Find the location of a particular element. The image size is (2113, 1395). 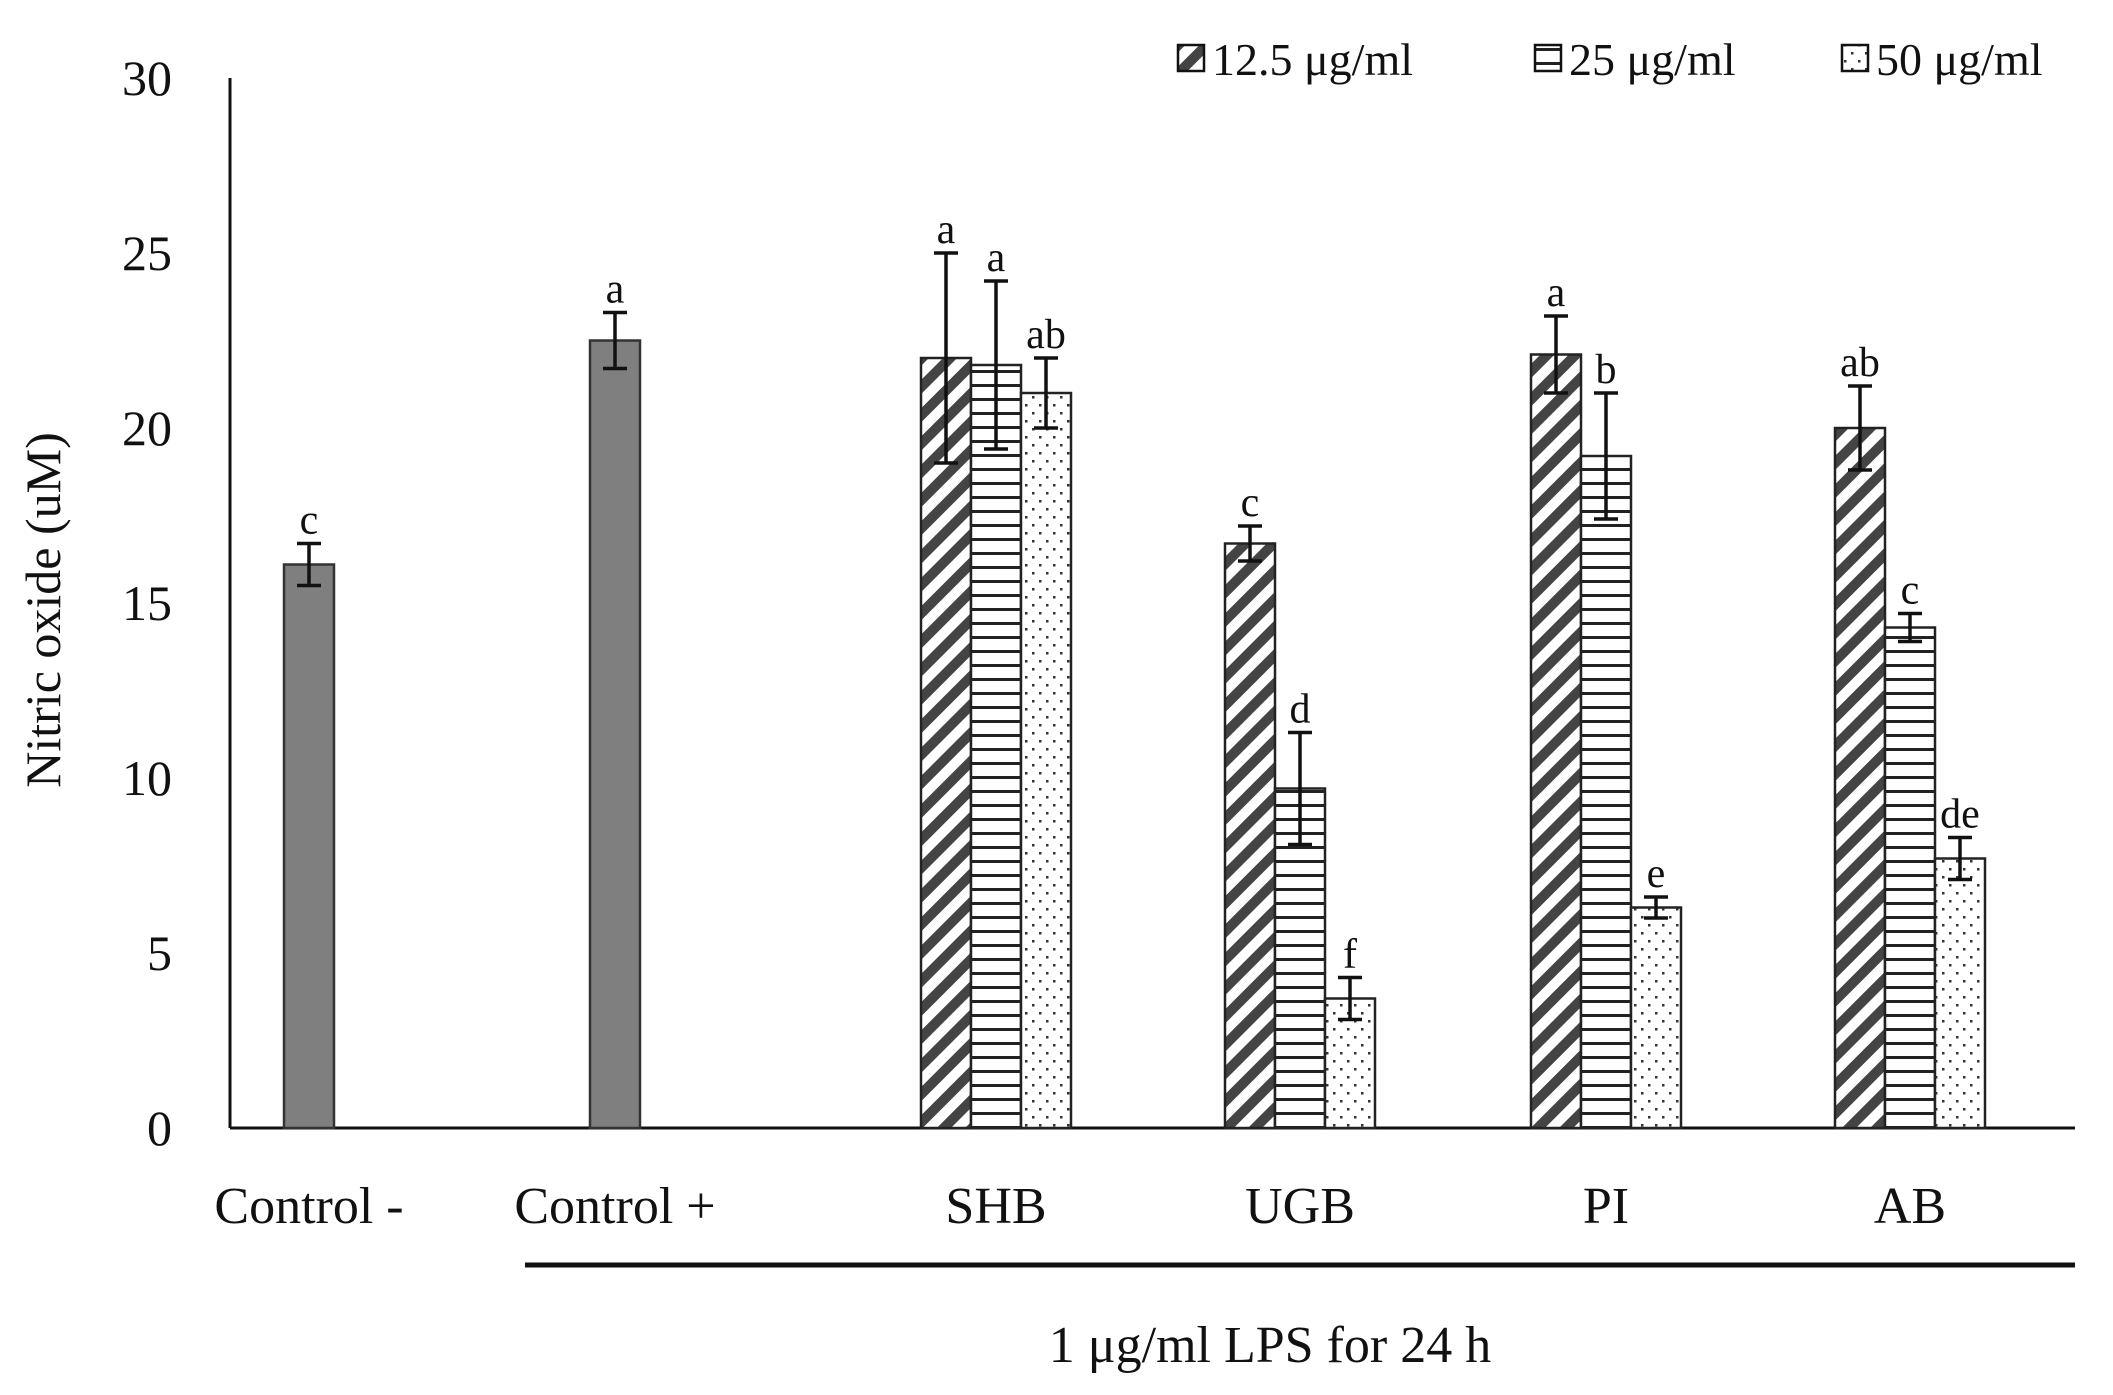

significance-letter: e is located at coordinates (1656, 874).